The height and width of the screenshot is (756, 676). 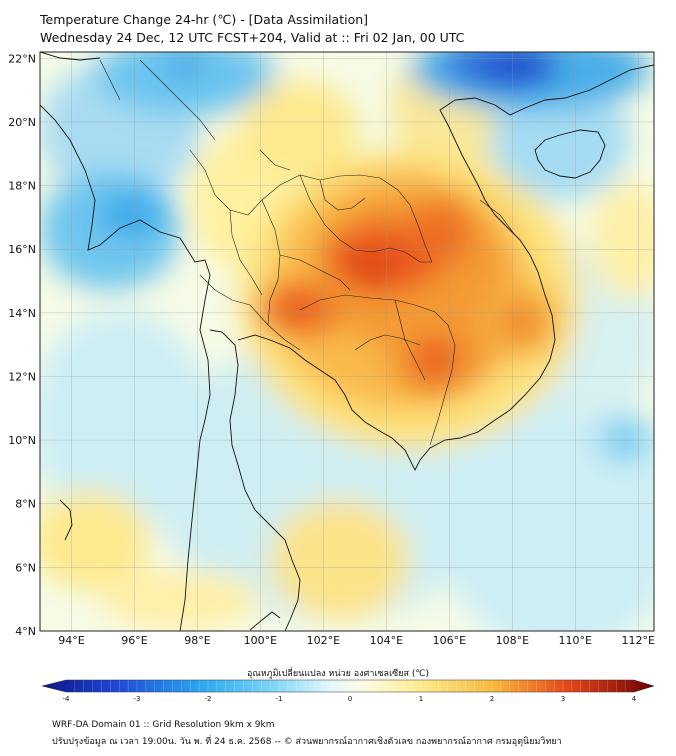 I want to click on lon-tick-label: 94°E, so click(x=71, y=640).